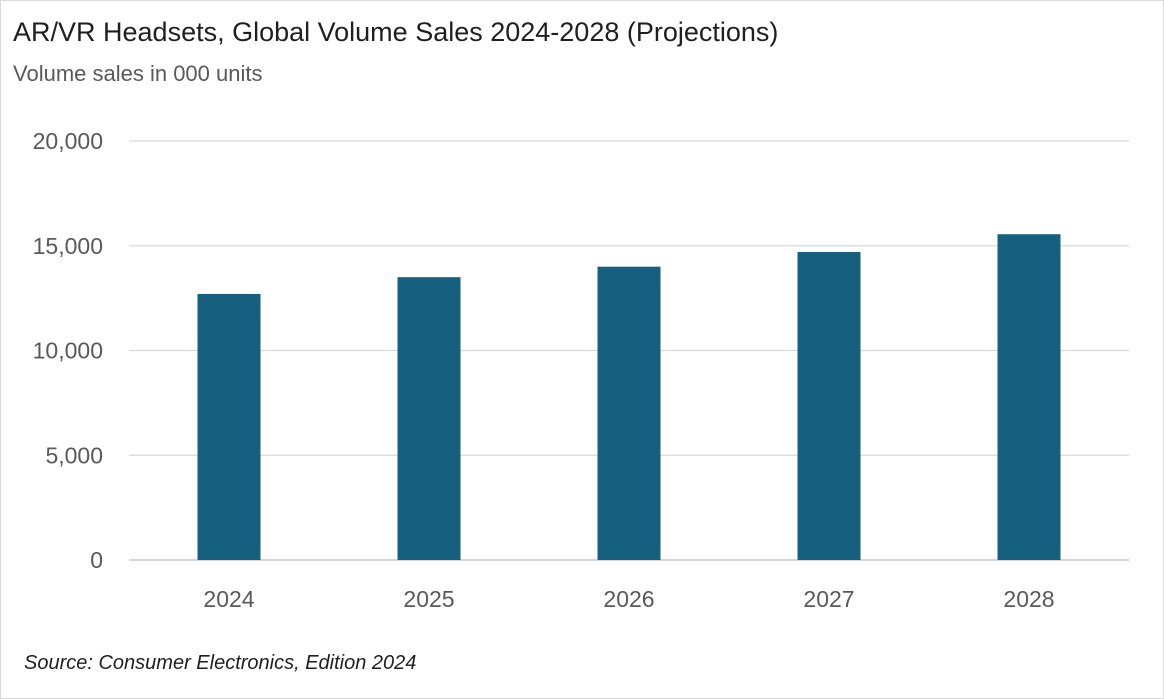  What do you see at coordinates (74, 455) in the screenshot?
I see `y-tick-label: 5,000` at bounding box center [74, 455].